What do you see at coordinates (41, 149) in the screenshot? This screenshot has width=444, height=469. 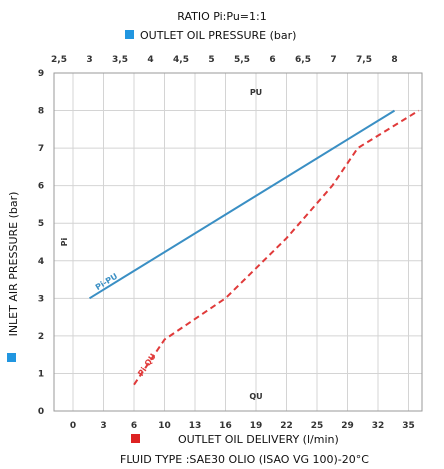 I see `y-tick-label: 7` at bounding box center [41, 149].